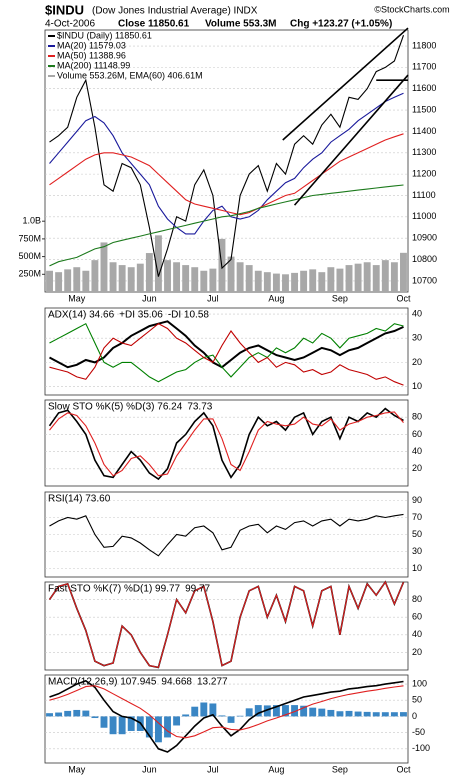 The width and height of the screenshot is (460, 781). Describe the element at coordinates (341, 24) in the screenshot. I see `change: Chg +123.27 (+1.05%)` at that location.